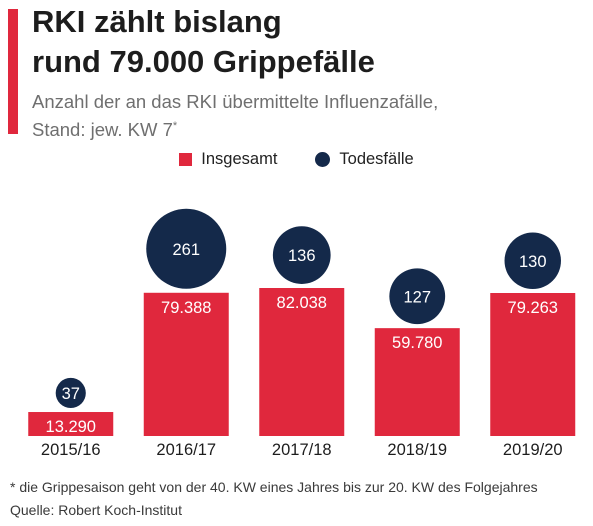  I want to click on death-bubble-2019/20, so click(532, 261).